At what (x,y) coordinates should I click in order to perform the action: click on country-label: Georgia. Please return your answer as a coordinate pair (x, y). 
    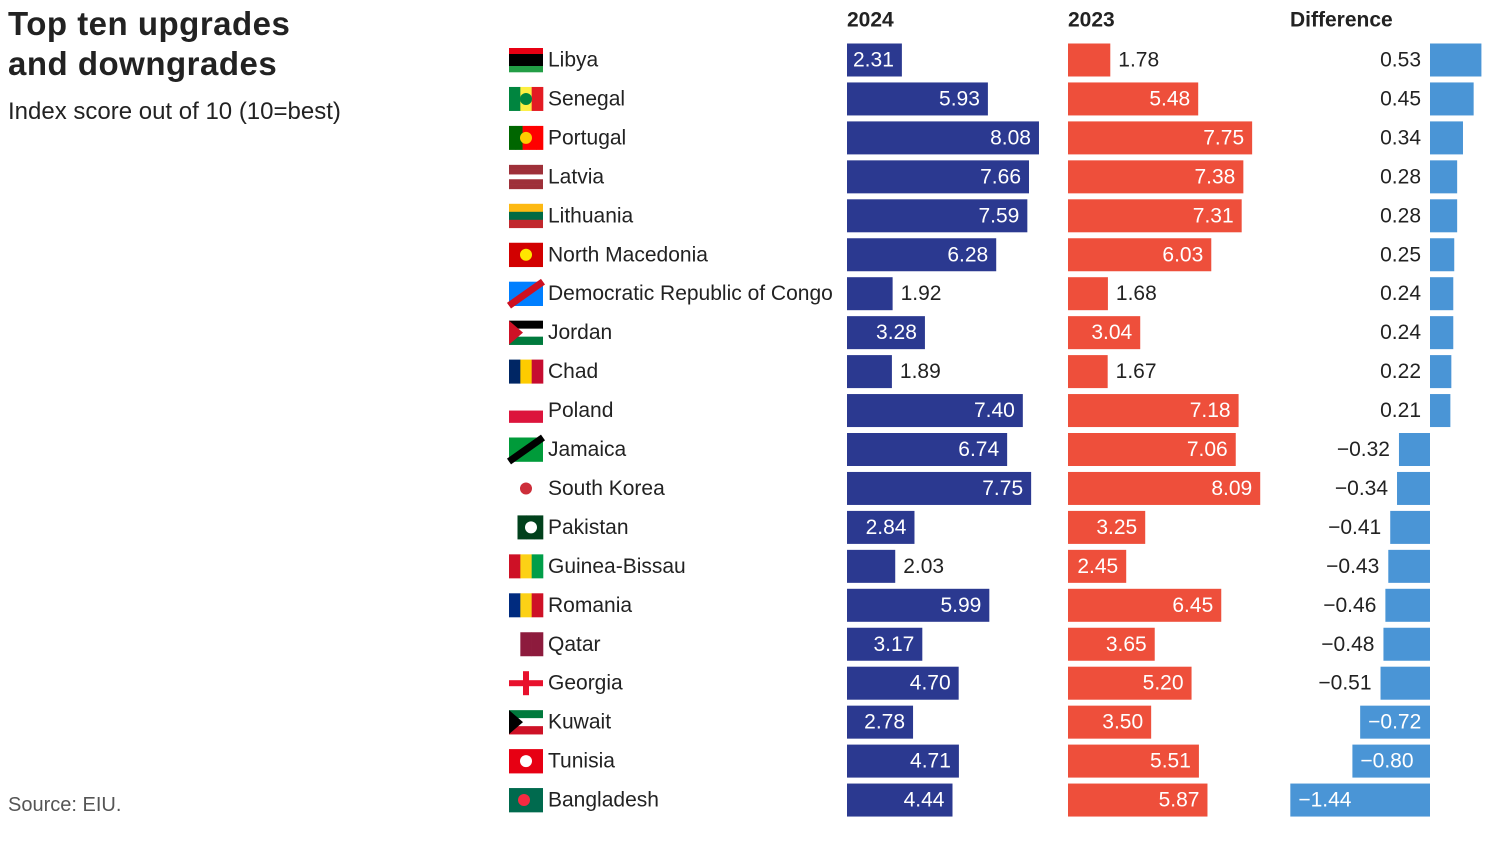
    Looking at the image, I should click on (585, 683).